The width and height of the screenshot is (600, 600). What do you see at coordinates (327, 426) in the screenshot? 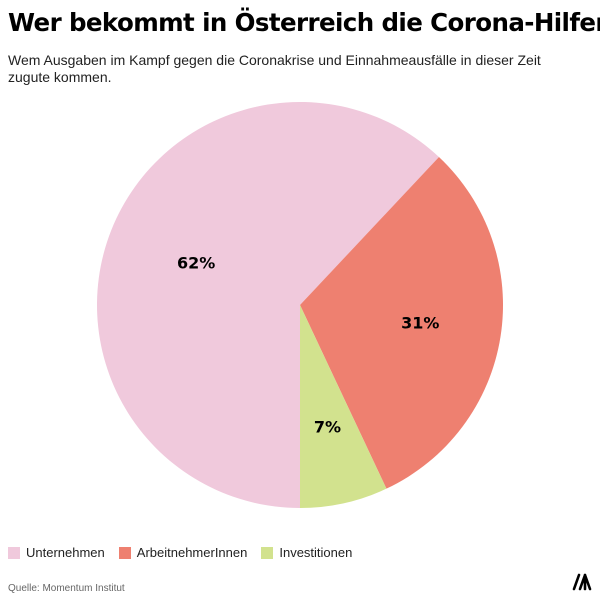
I see `slice-label-investitionen: 7%` at bounding box center [327, 426].